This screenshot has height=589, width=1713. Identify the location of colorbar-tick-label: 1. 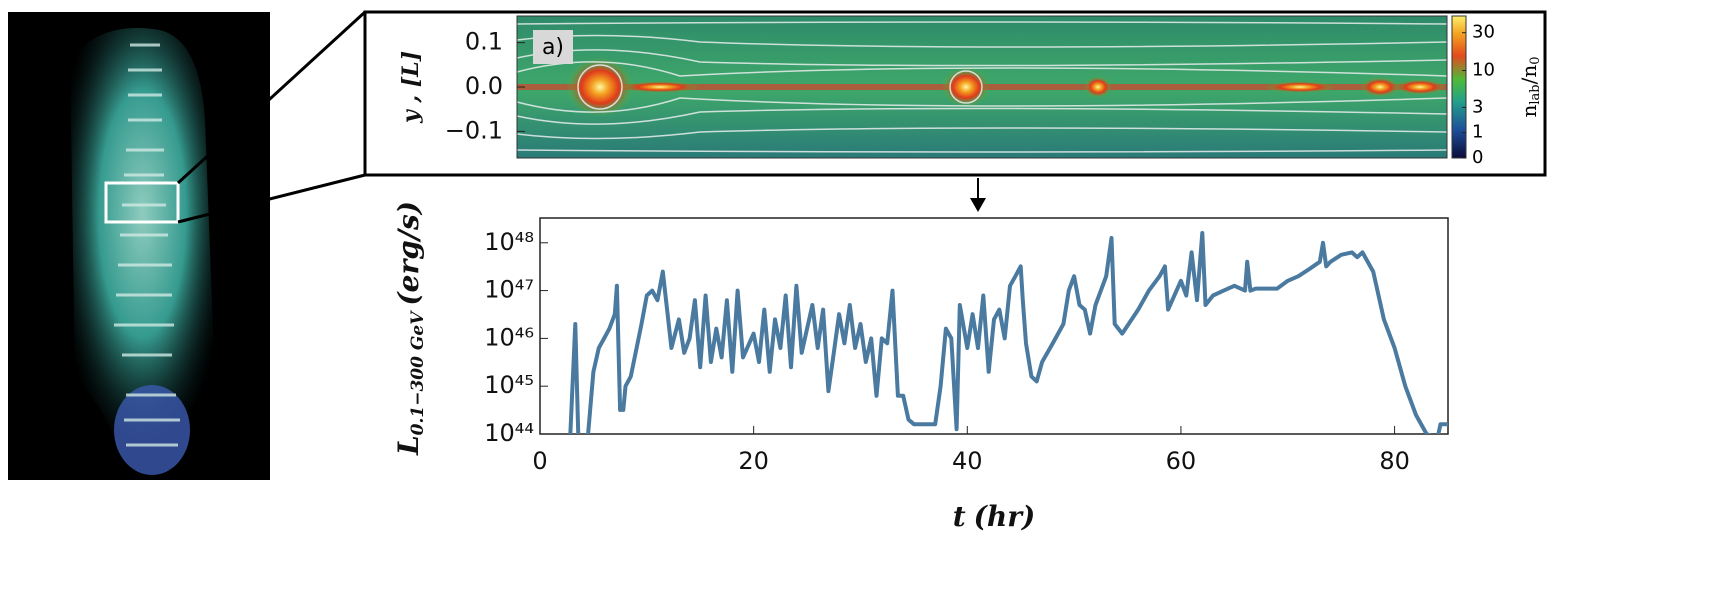
(1477, 132).